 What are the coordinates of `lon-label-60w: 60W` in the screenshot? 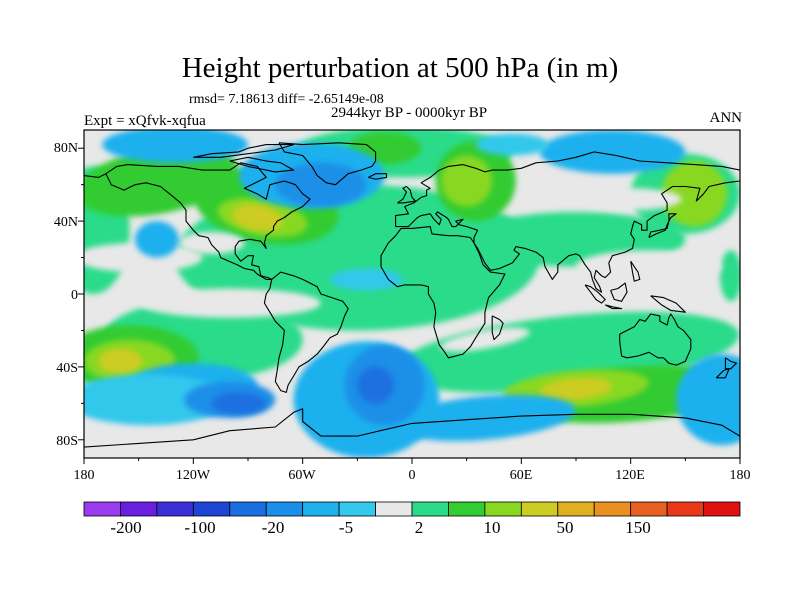 It's located at (302, 475).